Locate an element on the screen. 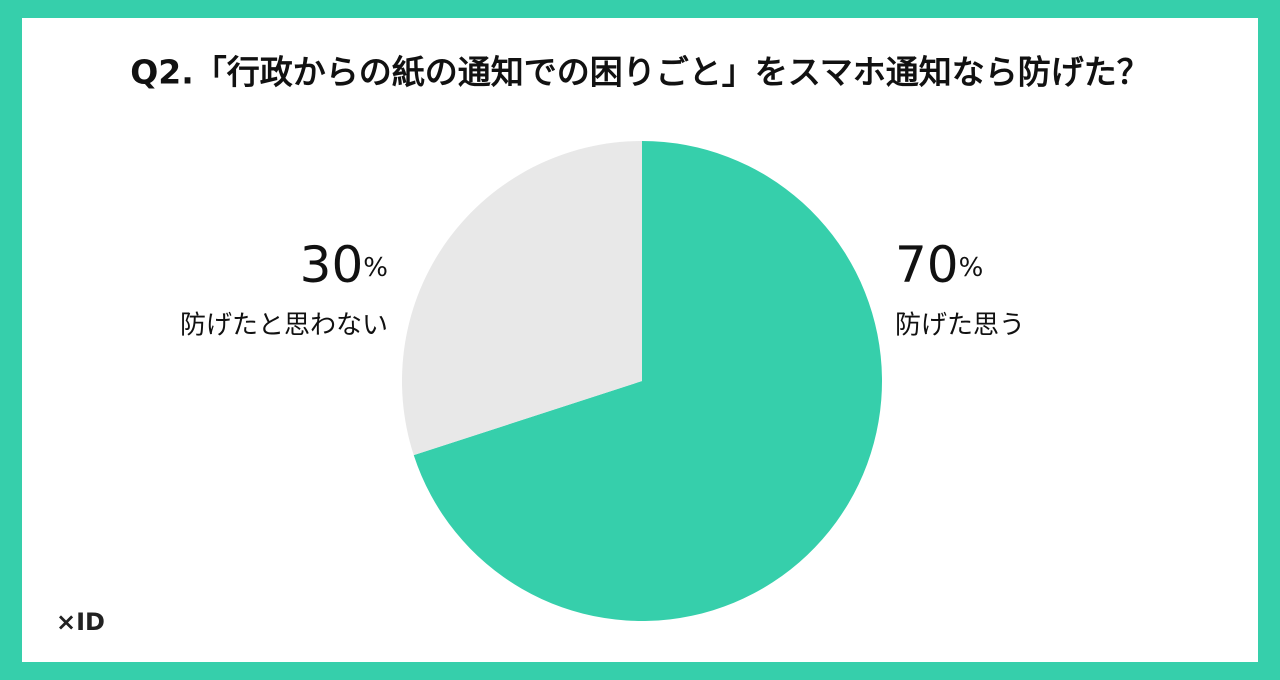 The image size is (1280, 680). value-label: 70% is located at coordinates (939, 265).